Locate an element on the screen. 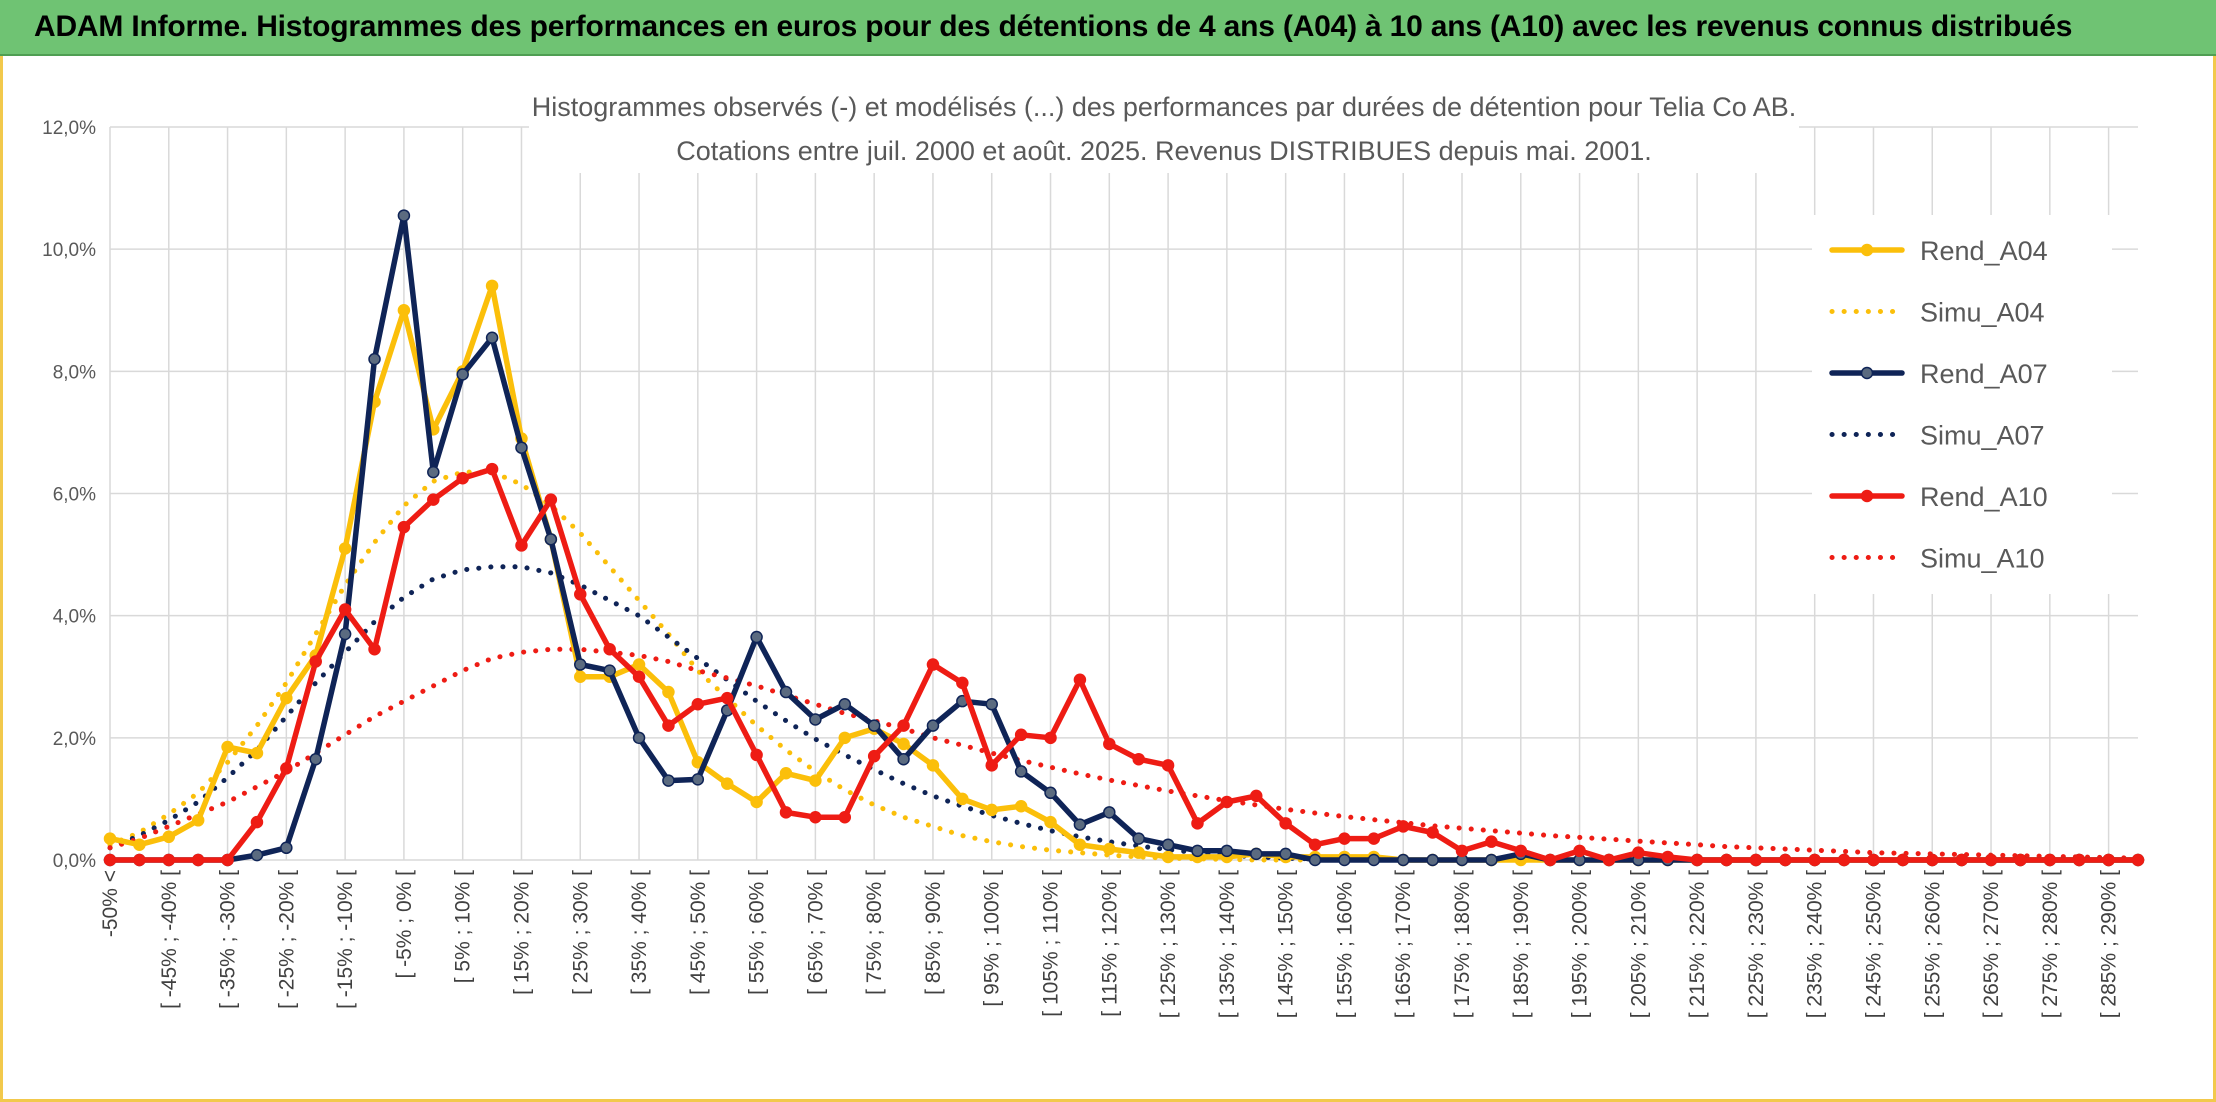  x-tick-label: [ 195% ; 200% [ is located at coordinates (1580, 944).